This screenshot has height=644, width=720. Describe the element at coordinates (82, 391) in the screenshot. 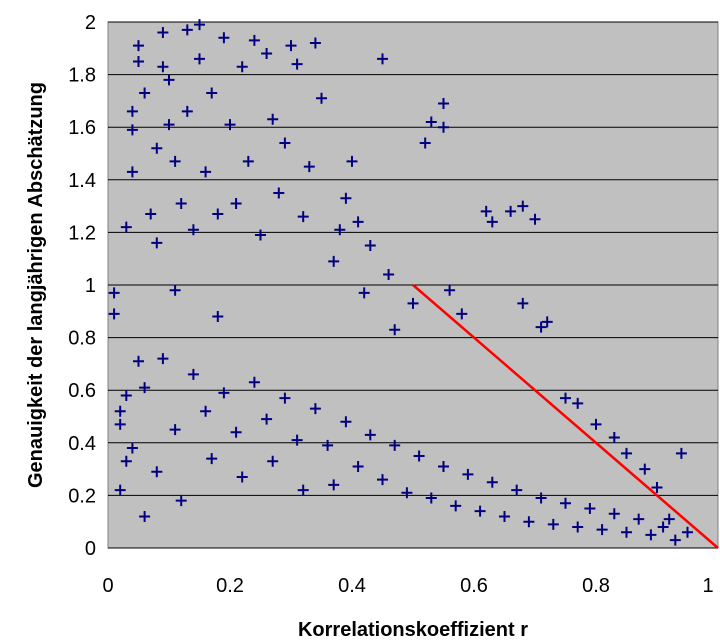

I see `y-tick-label: 0.6` at that location.